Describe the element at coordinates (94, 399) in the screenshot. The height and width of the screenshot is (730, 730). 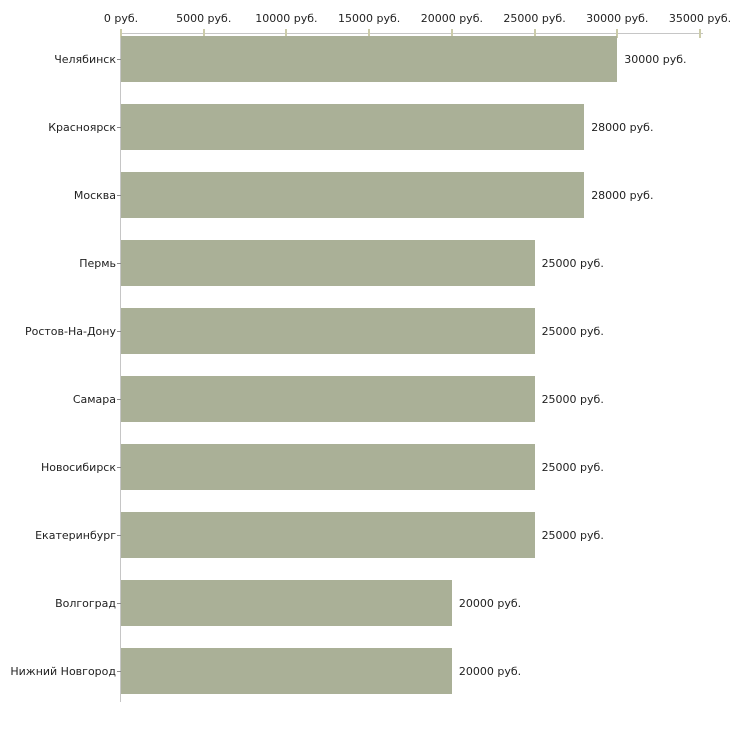
I see `category-label: Самара` at that location.